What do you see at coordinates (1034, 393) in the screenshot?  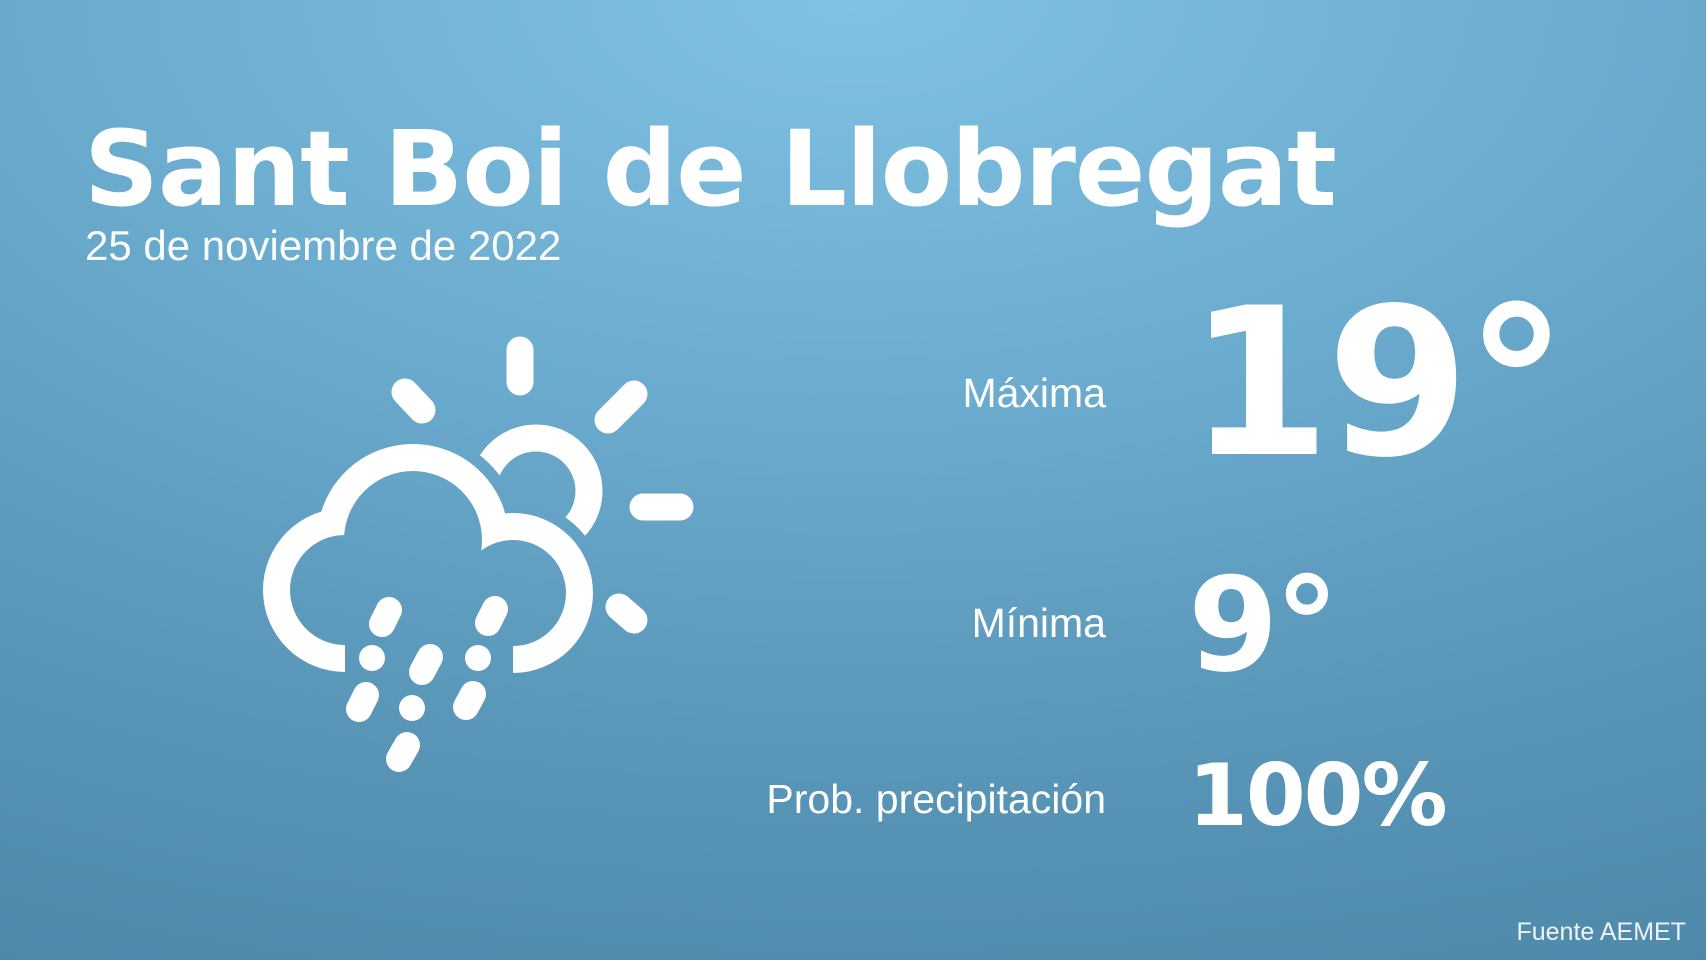 I see `max-temp-label: Máxima` at bounding box center [1034, 393].